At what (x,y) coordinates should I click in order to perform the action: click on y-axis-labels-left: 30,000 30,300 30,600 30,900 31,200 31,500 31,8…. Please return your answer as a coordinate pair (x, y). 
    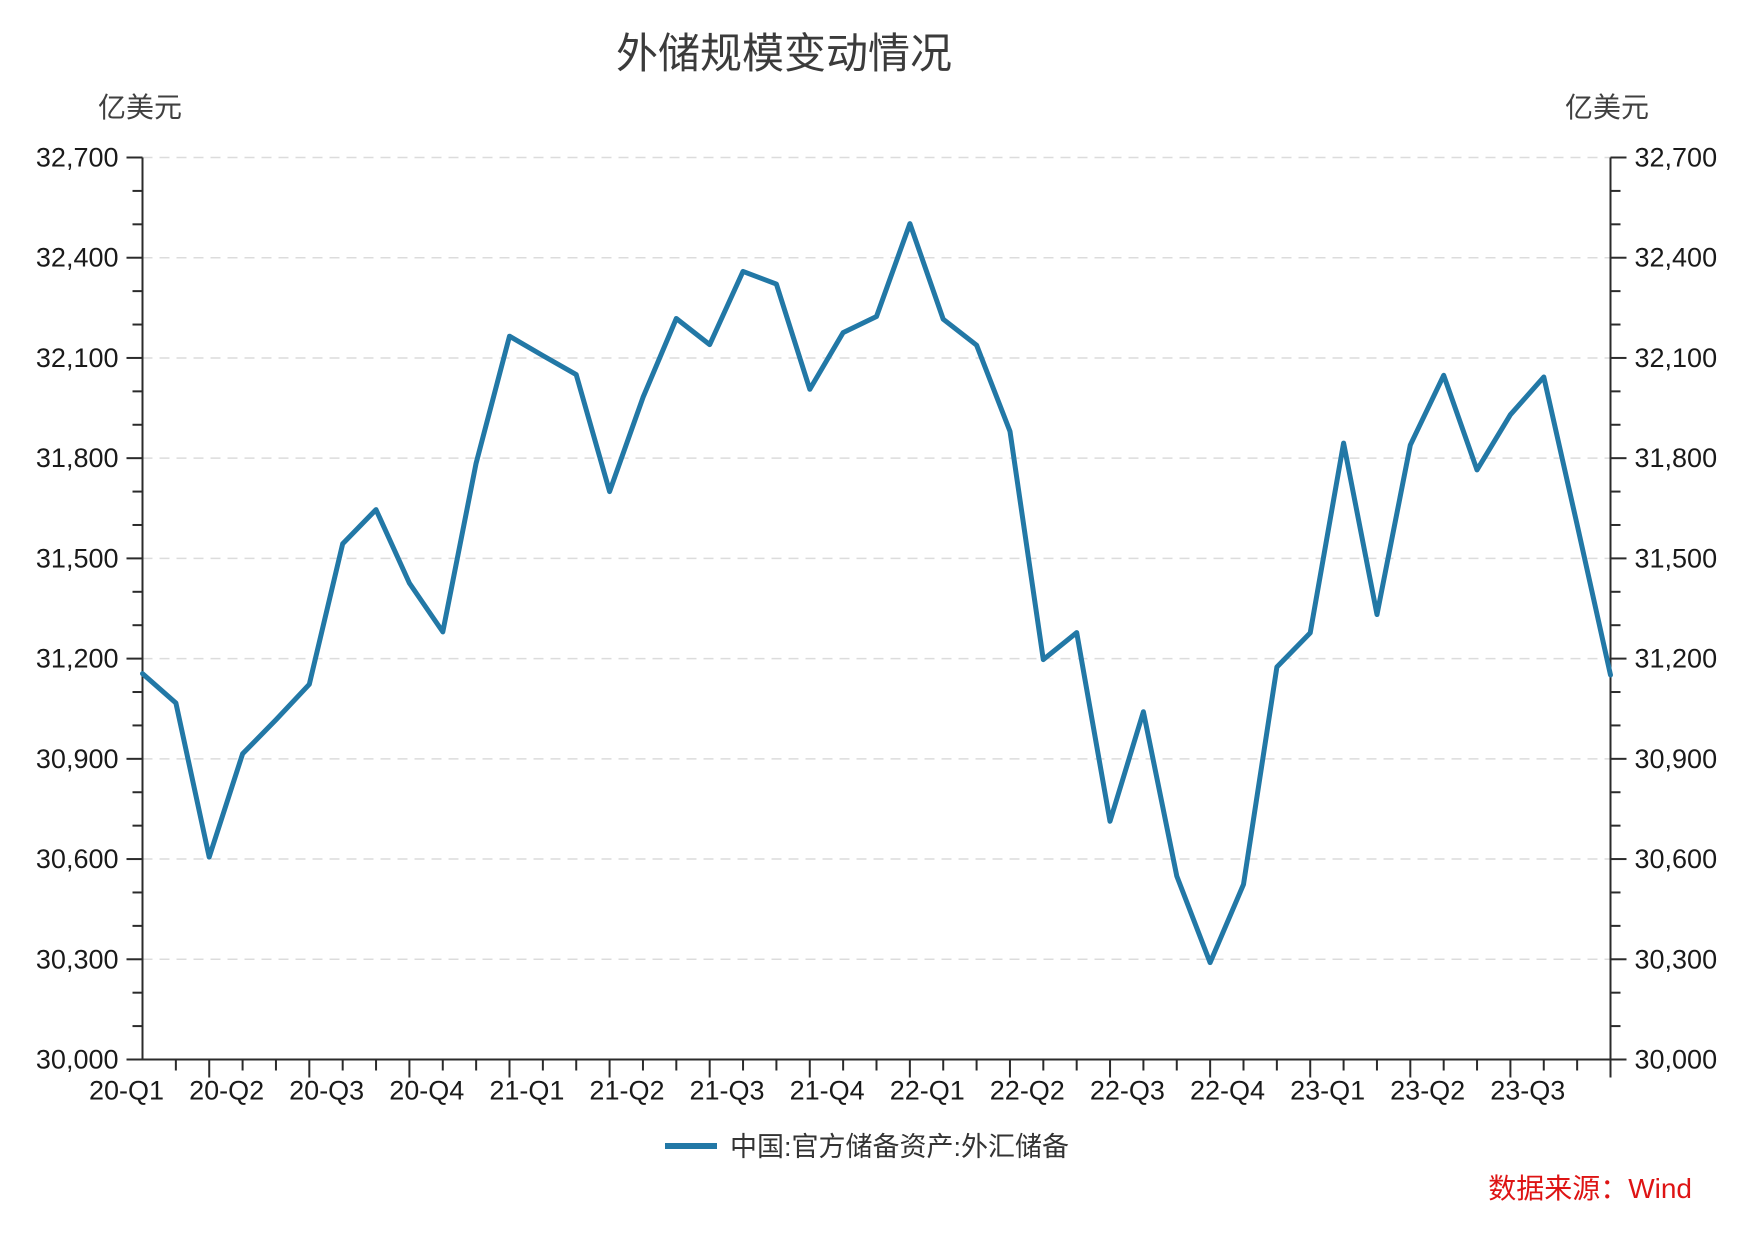
    Looking at the image, I should click on (77, 609).